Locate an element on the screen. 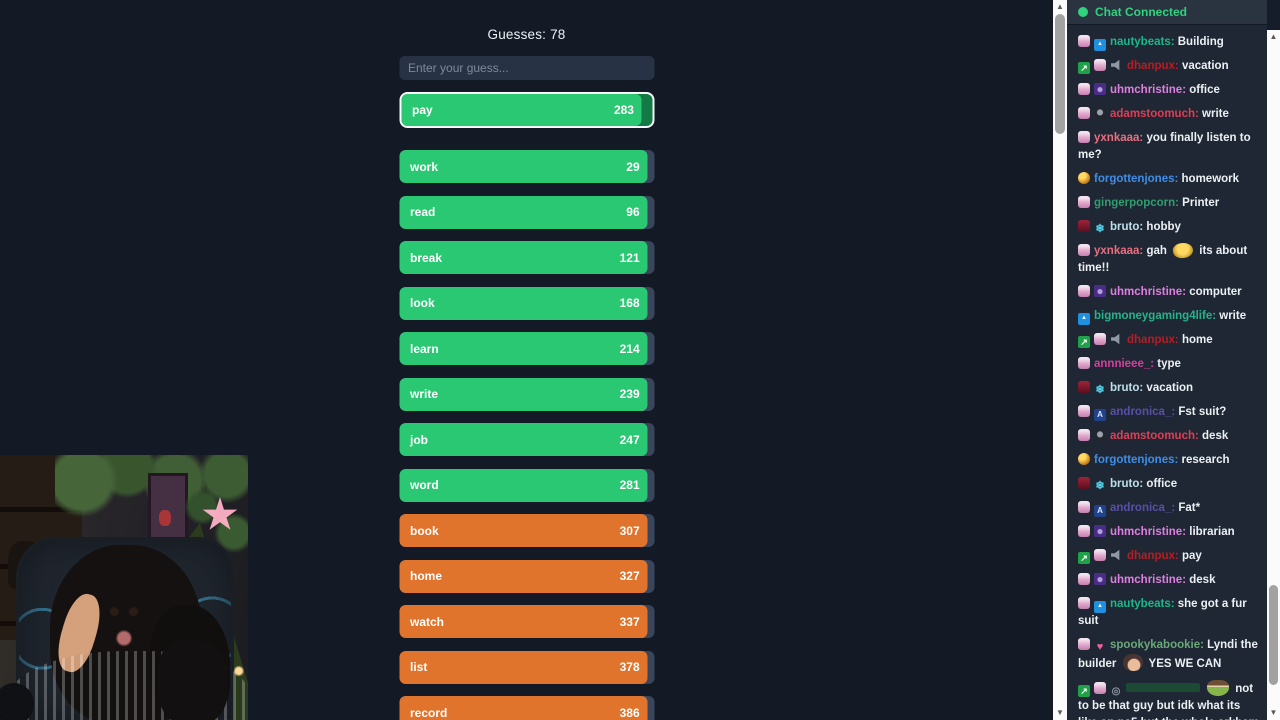 Image resolution: width=1280 pixels, height=720 pixels. chat-message: uhmchristine: computer is located at coordinates (1169, 292).